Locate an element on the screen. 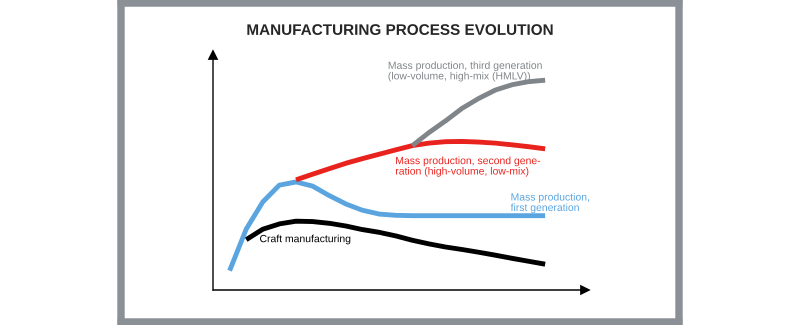 The width and height of the screenshot is (800, 325). series-label: Mass production, second gene- ration (high-volume, low-mix) is located at coordinates (468, 166).